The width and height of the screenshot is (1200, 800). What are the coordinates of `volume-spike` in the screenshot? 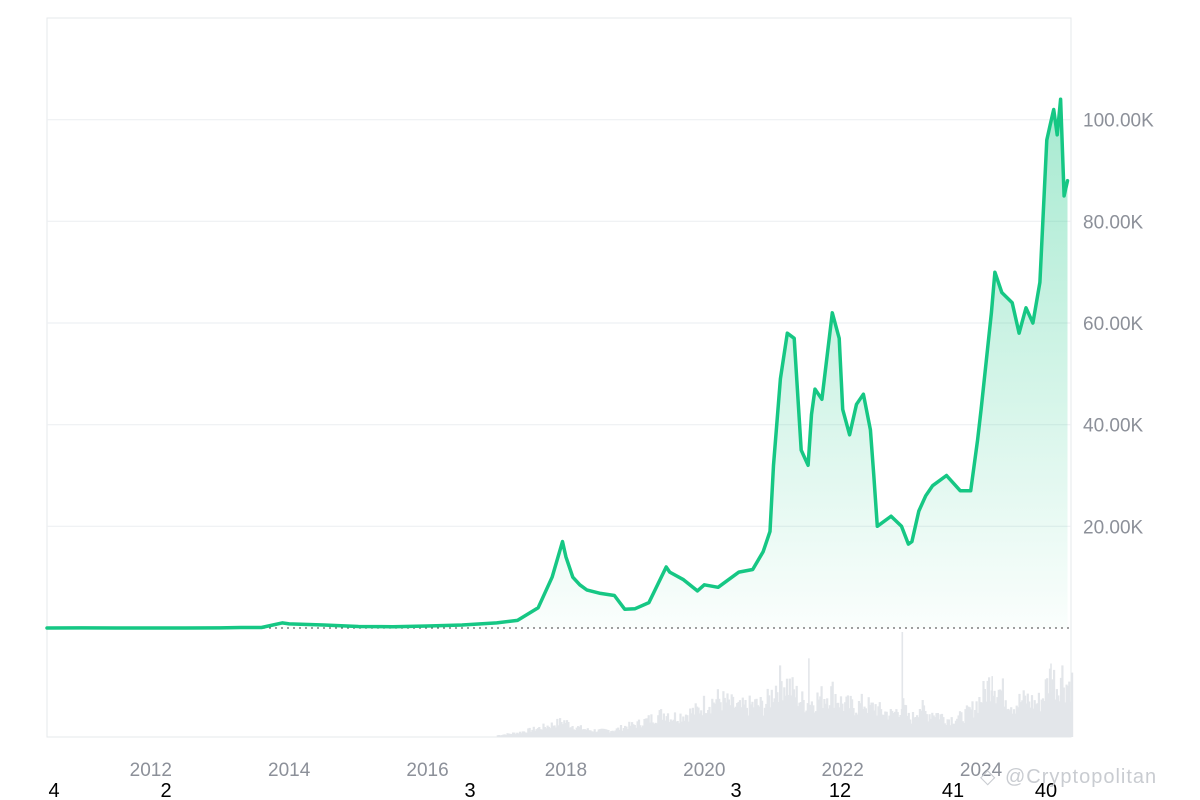 It's located at (809, 698).